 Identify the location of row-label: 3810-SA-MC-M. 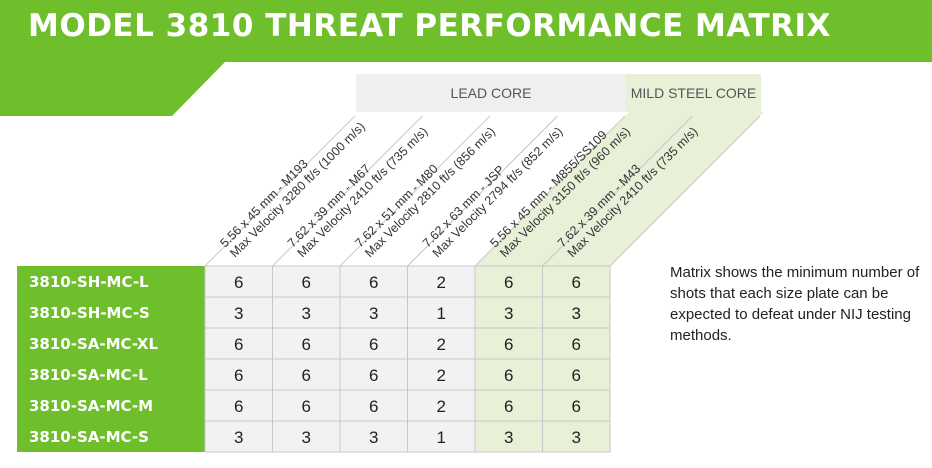
(91, 406).